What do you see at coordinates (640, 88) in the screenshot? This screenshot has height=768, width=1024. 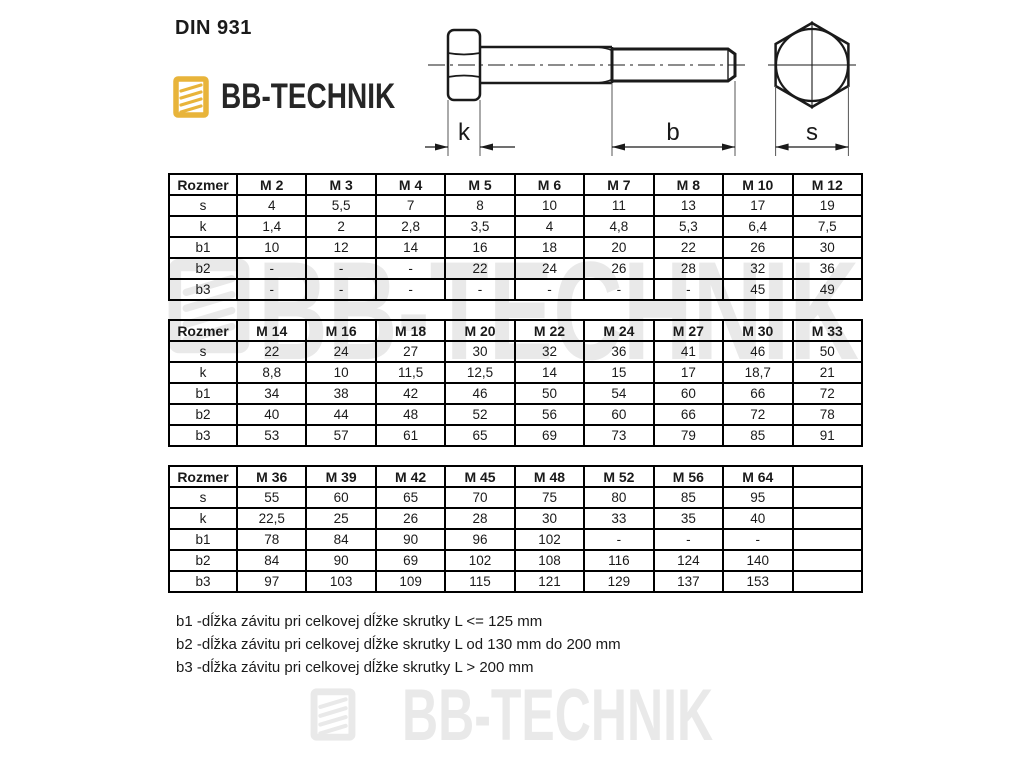 I see `bolt-technical-drawing: k b s` at bounding box center [640, 88].